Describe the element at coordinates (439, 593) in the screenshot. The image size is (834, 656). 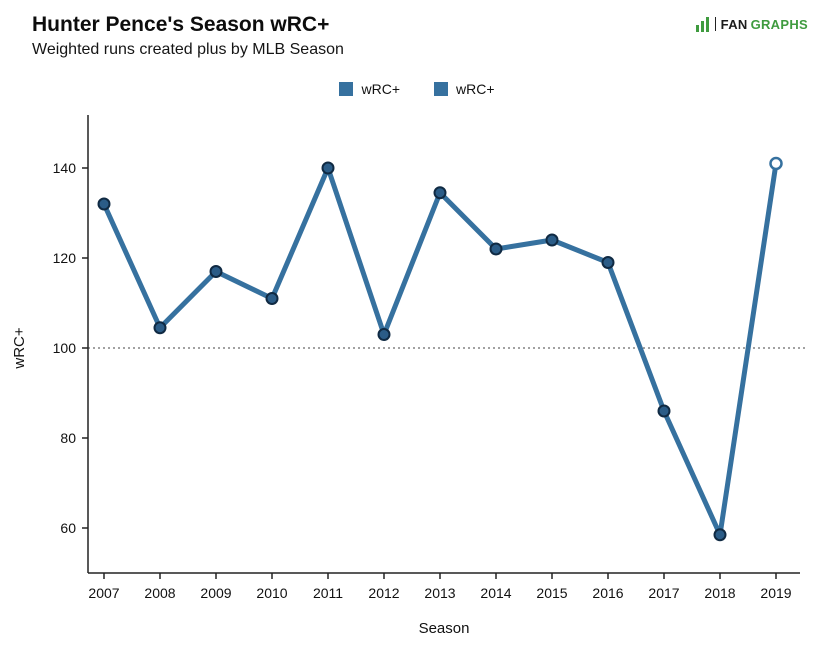
I see `x-tick-label: 2013` at that location.